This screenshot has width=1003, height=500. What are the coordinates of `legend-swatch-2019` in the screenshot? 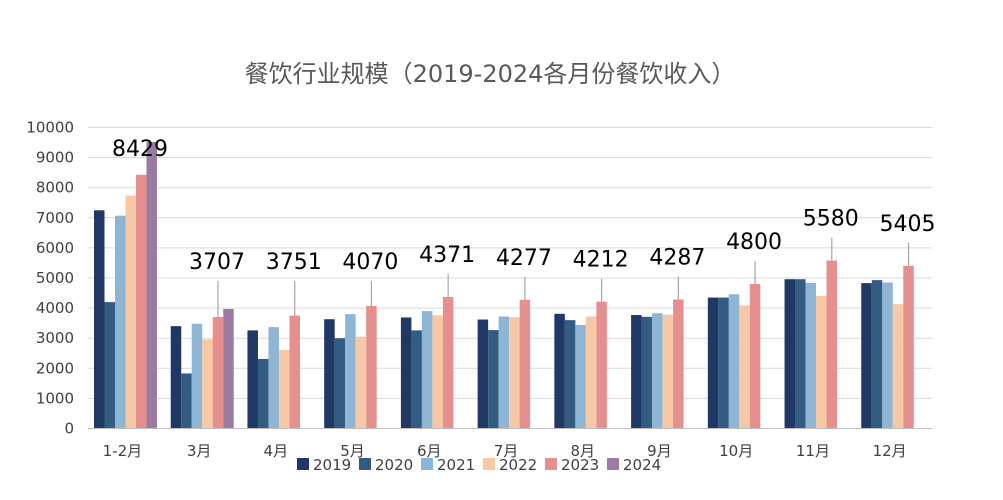 It's located at (303, 464).